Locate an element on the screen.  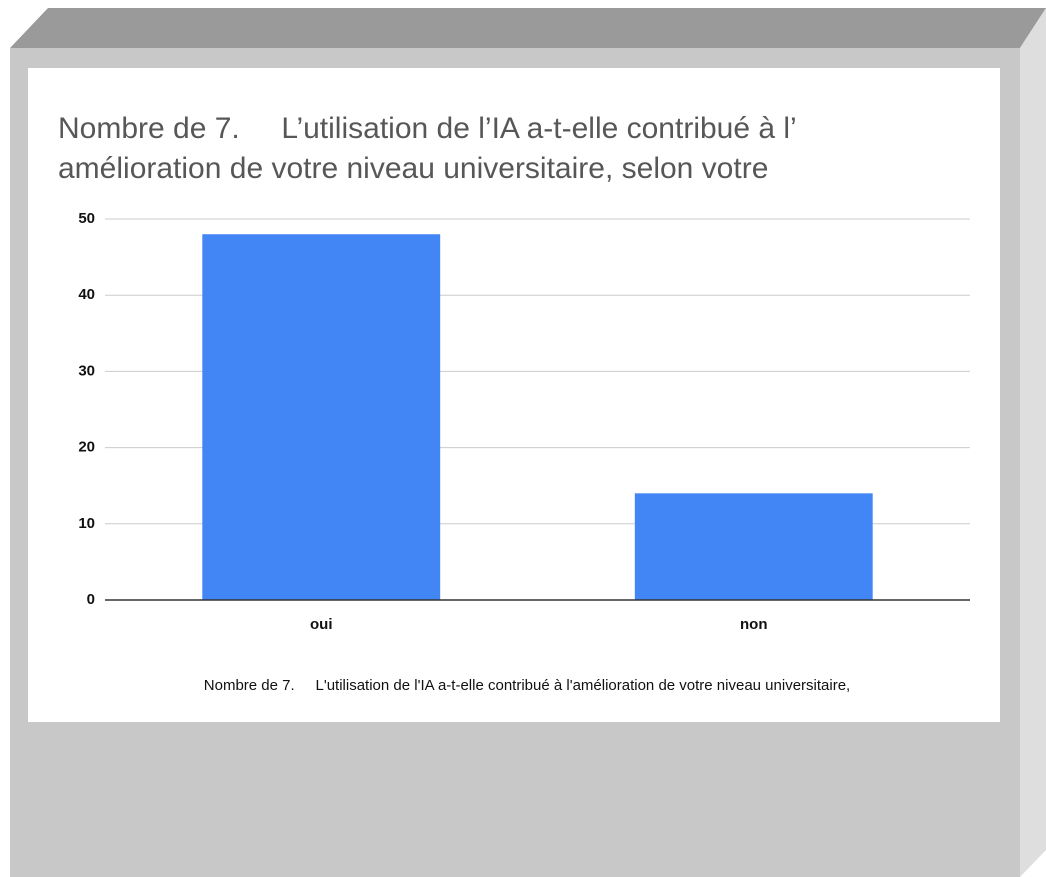
x-tick-label: oui is located at coordinates (321, 624).